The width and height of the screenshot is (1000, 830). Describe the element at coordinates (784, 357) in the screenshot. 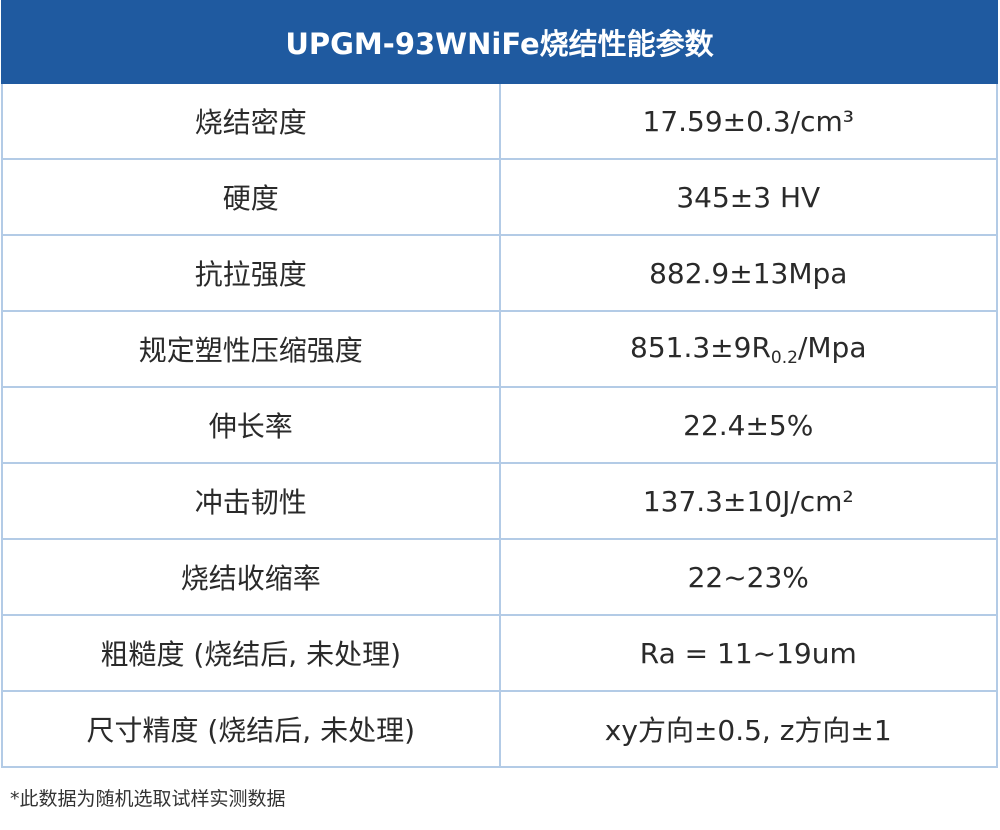

I see `value-subscript: 0.2` at that location.